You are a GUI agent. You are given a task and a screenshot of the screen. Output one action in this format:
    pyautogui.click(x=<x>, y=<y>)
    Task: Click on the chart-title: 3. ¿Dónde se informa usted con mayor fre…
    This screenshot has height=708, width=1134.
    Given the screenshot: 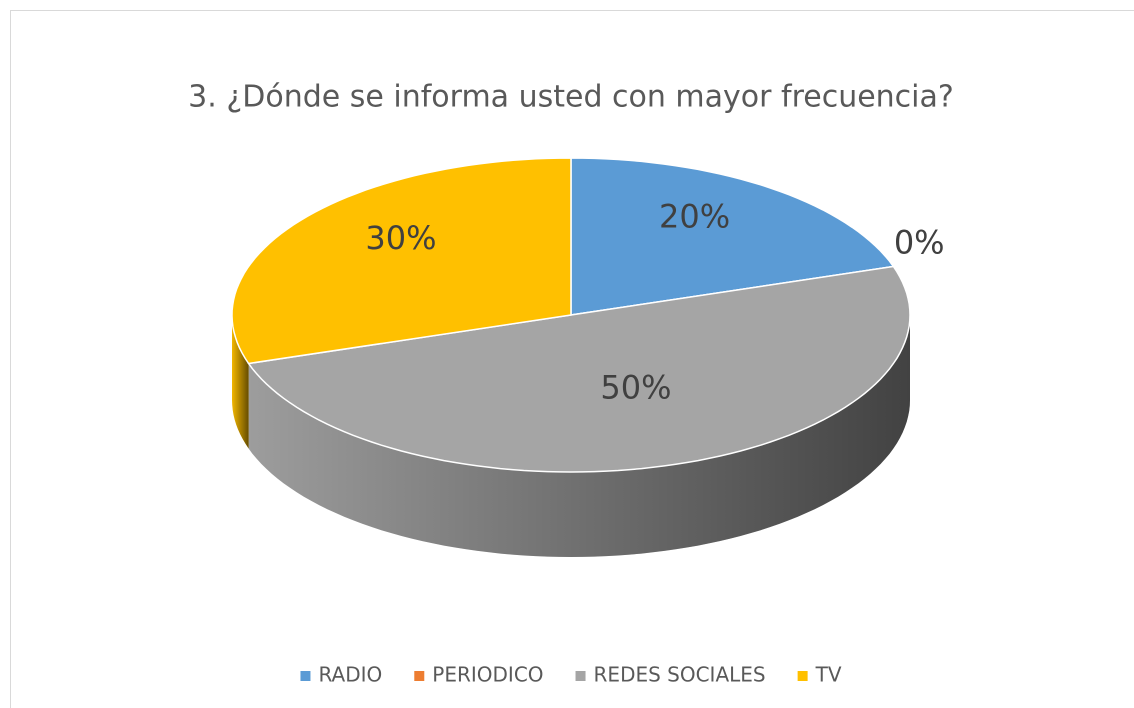 What is the action you would take?
    pyautogui.click(x=571, y=97)
    